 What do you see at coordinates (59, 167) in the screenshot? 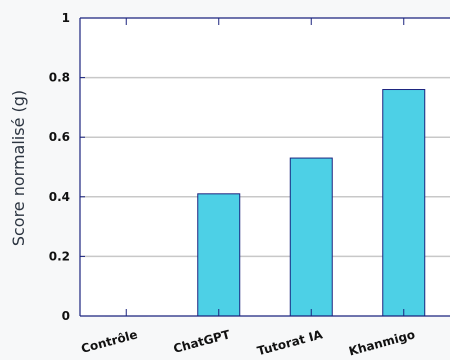
I see `y-tick-labels: 0 0.2 0.4 0.6 0.8 1` at bounding box center [59, 167].